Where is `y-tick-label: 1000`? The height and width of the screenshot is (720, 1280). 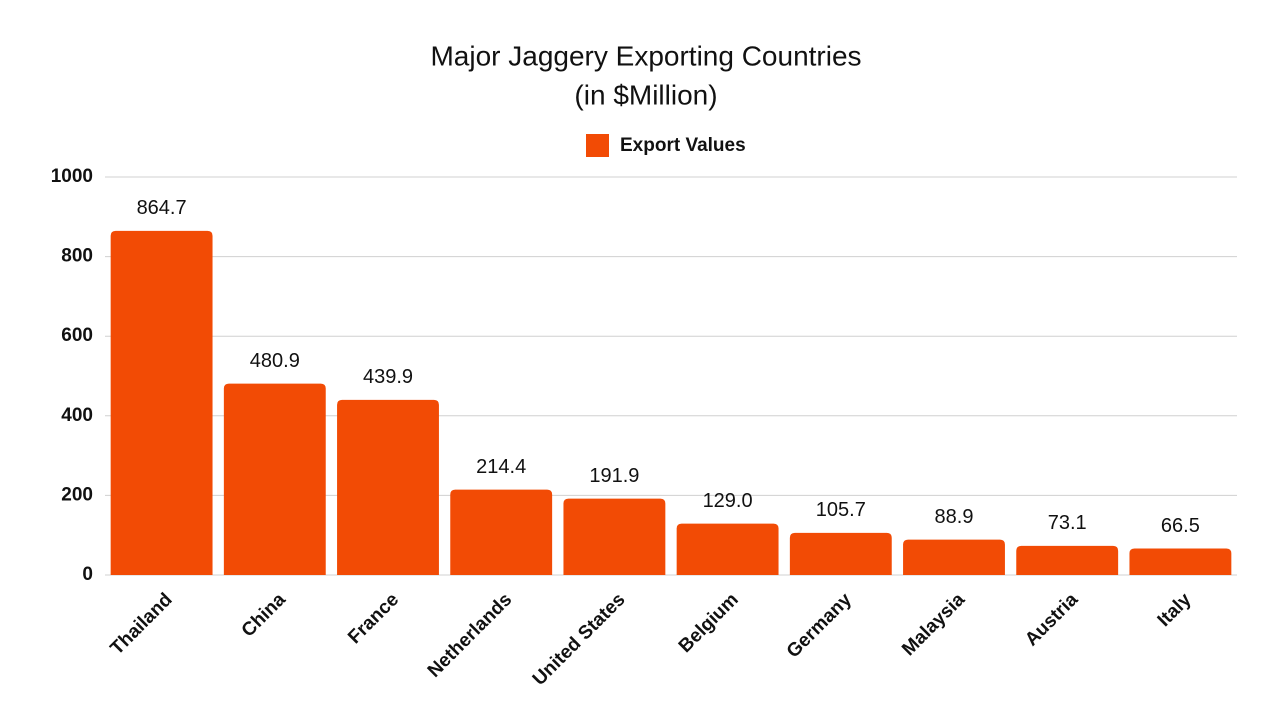 y-tick-label: 1000 is located at coordinates (72, 176).